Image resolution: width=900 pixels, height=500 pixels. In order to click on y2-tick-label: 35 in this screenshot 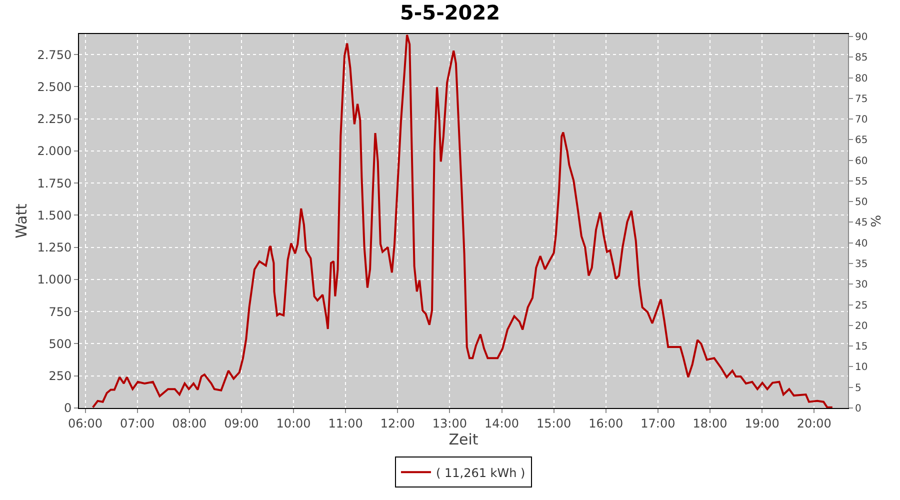, I will do `click(861, 264)`.